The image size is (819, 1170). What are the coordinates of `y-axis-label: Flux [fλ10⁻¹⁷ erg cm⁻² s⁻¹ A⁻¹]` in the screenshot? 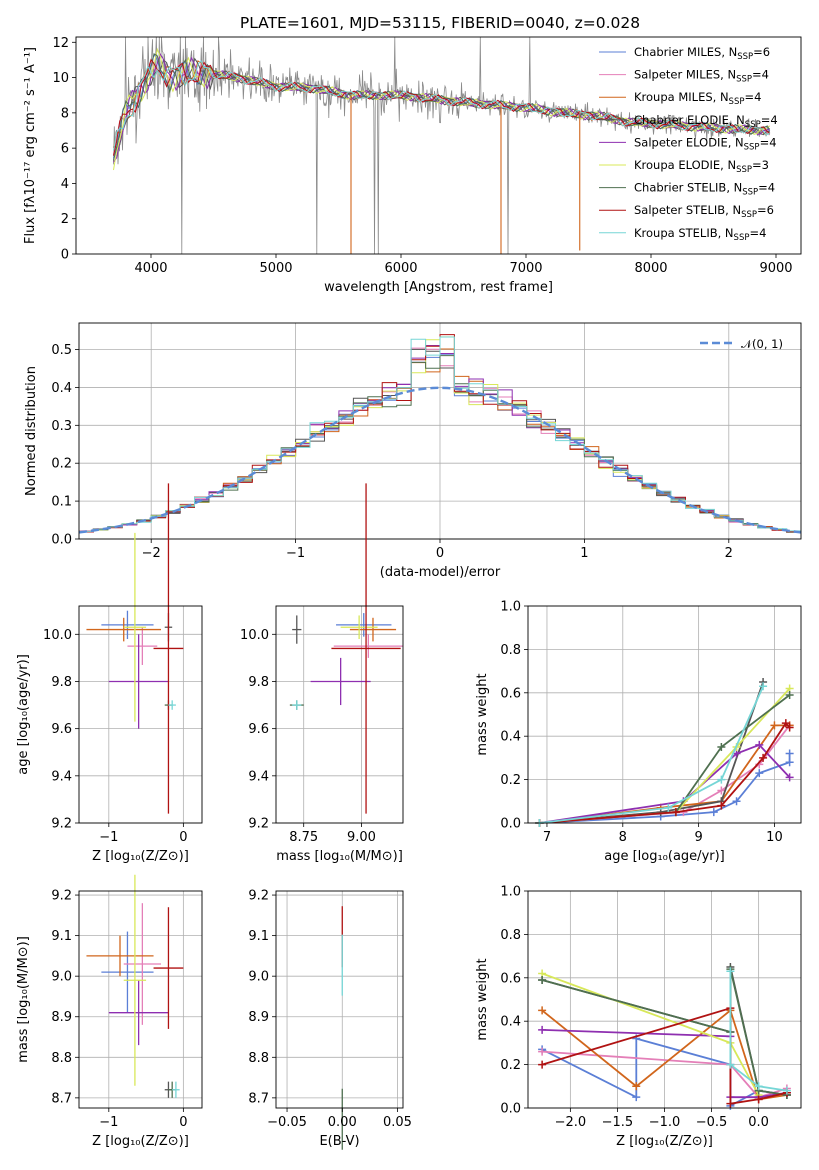 It's located at (30, 145).